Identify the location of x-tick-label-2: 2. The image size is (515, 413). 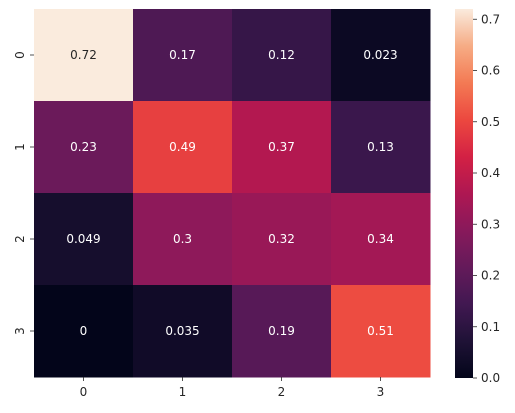
(282, 392).